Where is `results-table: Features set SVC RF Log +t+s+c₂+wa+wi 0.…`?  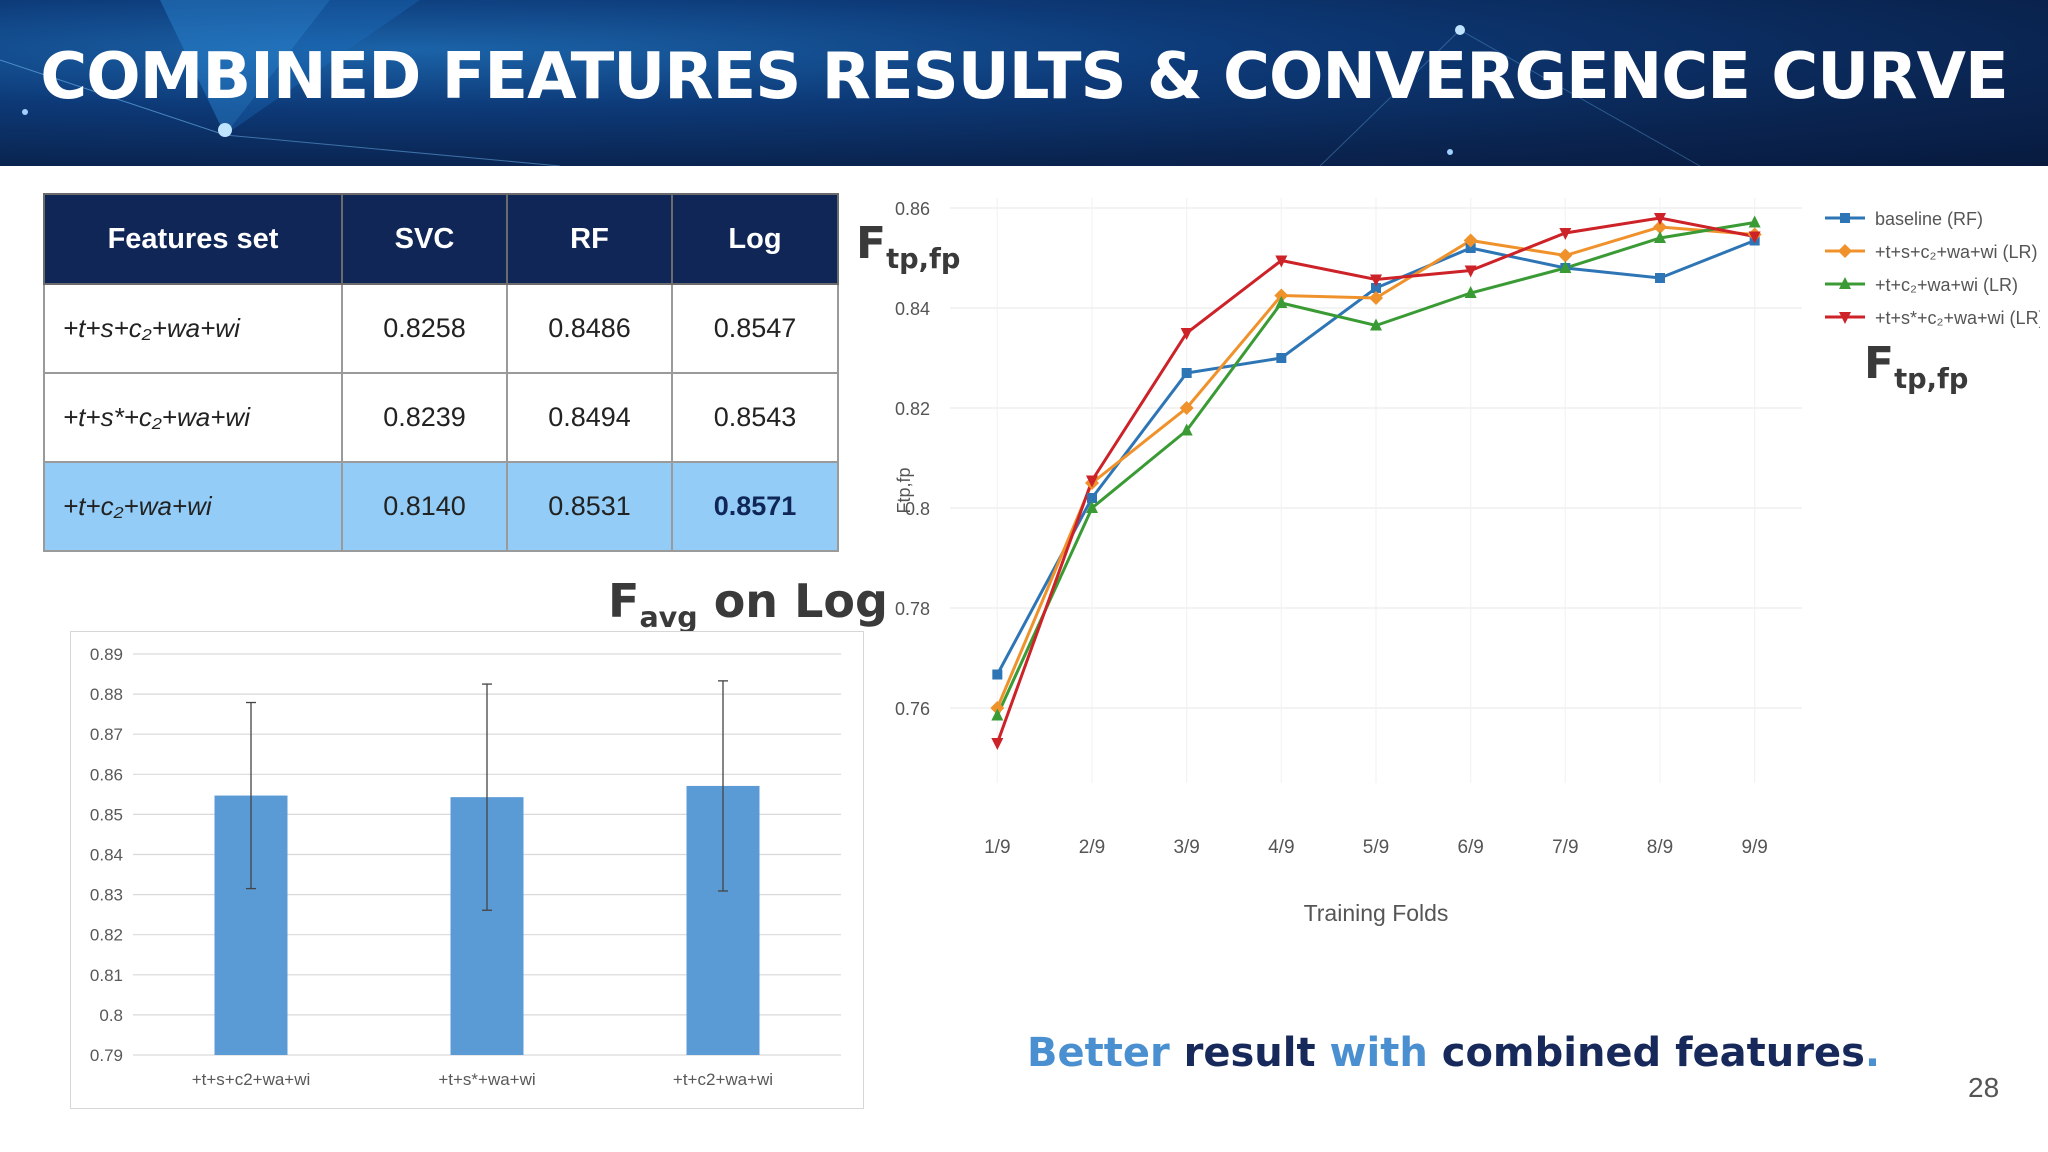 results-table: Features set SVC RF Log +t+s+c₂+wa+wi 0.… is located at coordinates (441, 372).